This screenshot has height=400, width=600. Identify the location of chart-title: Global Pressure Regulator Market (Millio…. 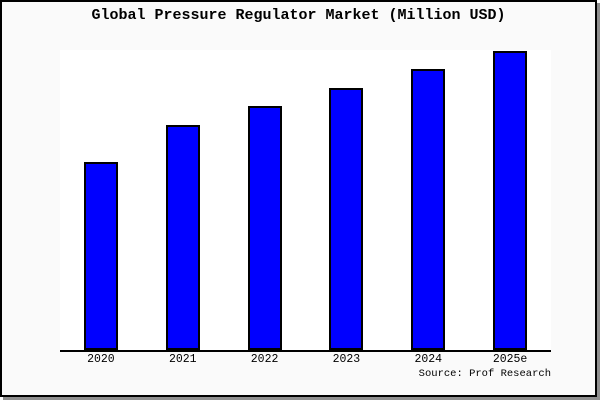
(298, 15).